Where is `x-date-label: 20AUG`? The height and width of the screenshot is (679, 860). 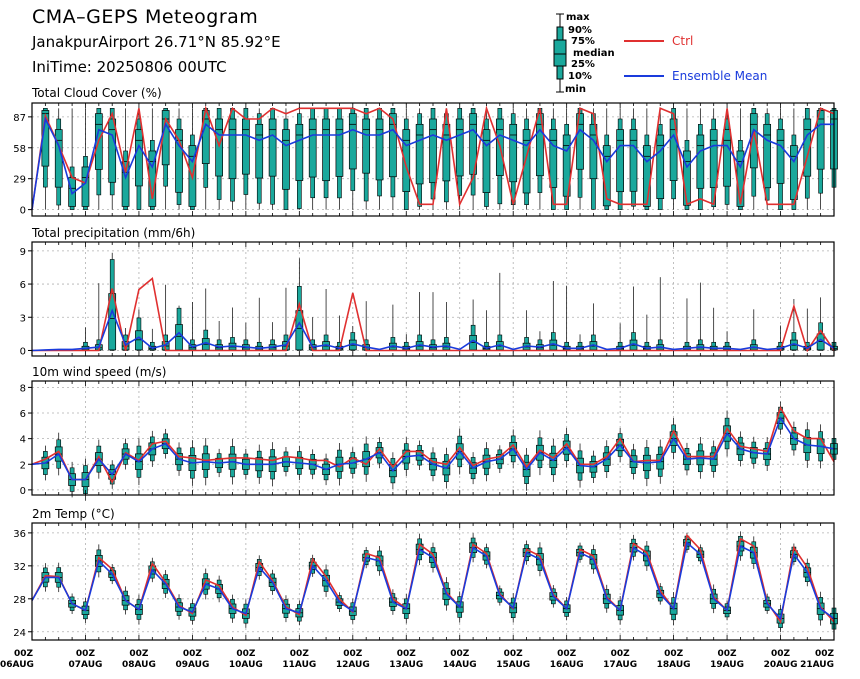 x-date-label: 20AUG is located at coordinates (781, 665).